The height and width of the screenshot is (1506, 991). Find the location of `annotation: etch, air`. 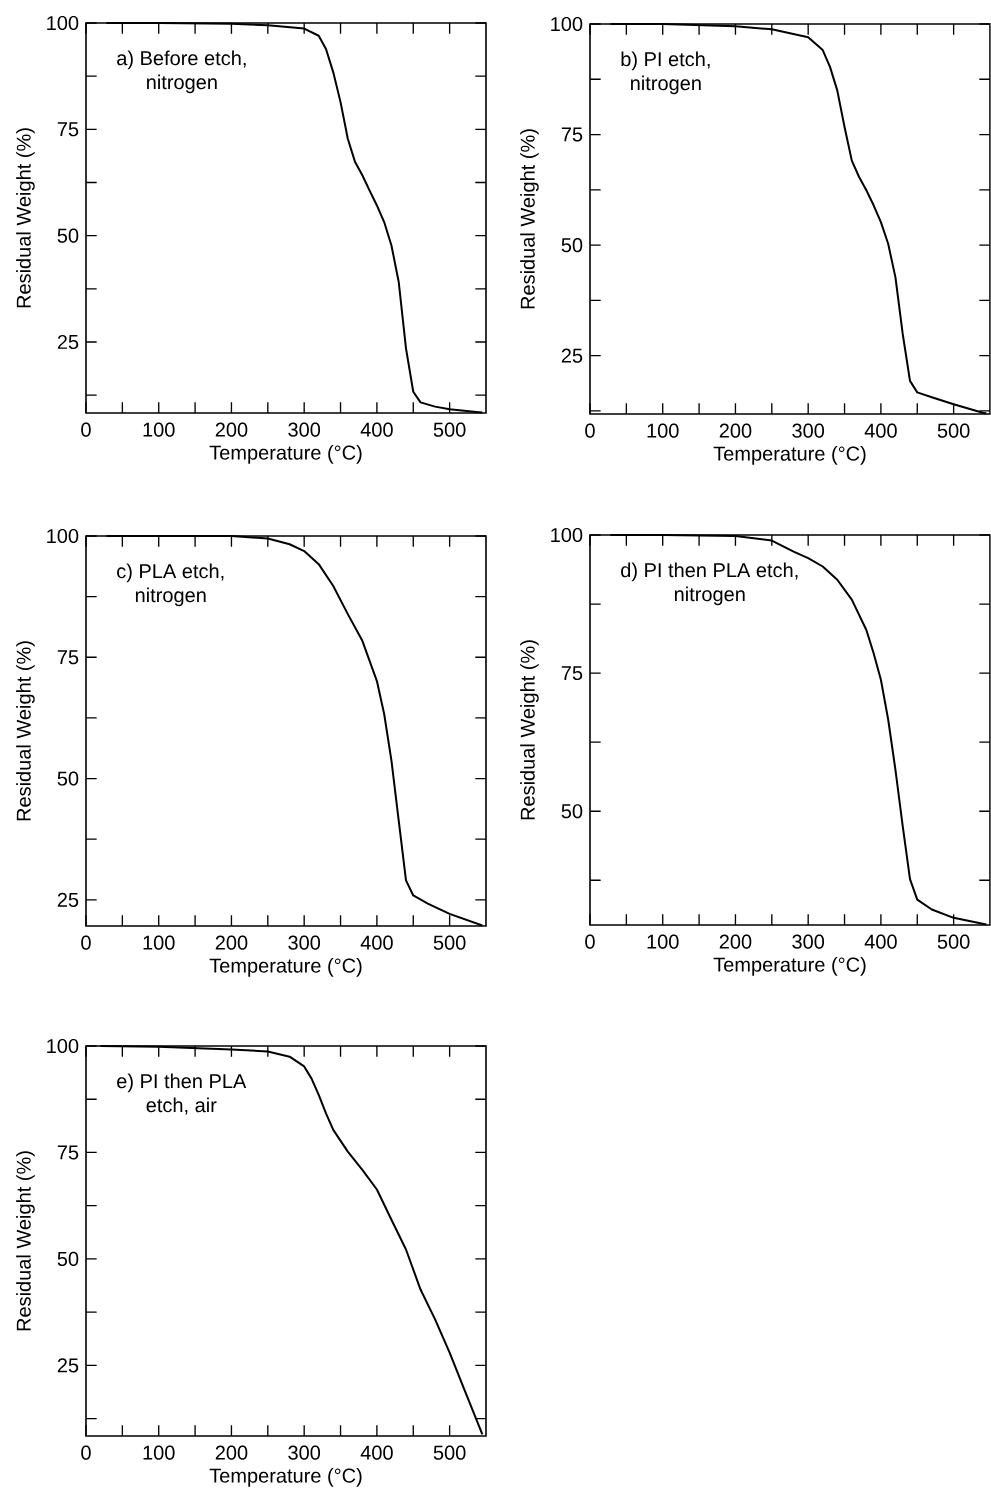

annotation: etch, air is located at coordinates (181, 1106).